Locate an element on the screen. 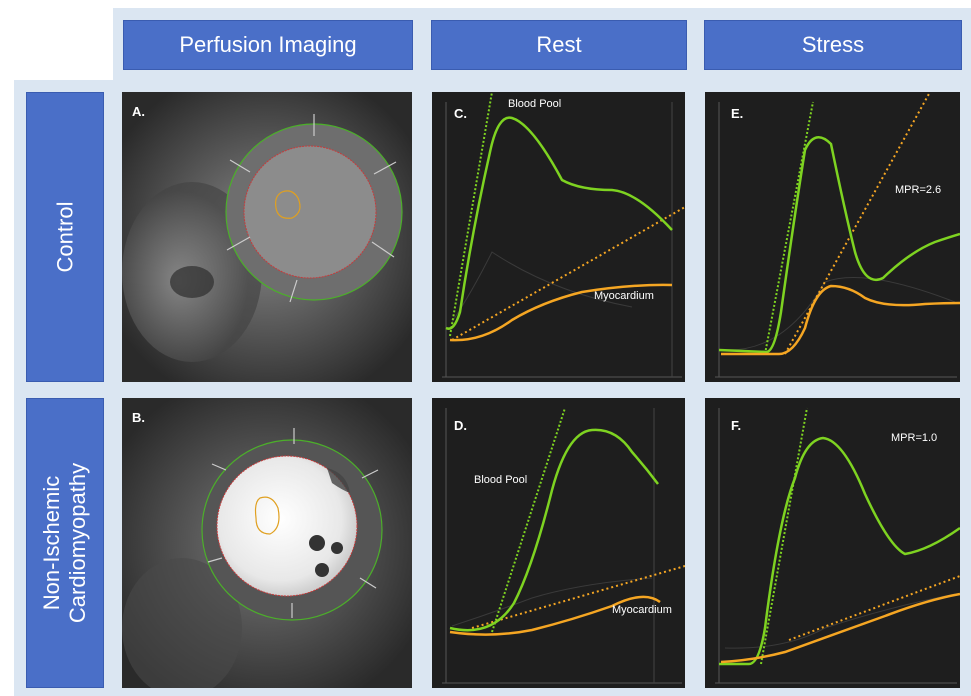 The height and width of the screenshot is (696, 971). row-header-control-label: Control is located at coordinates (64, 237).